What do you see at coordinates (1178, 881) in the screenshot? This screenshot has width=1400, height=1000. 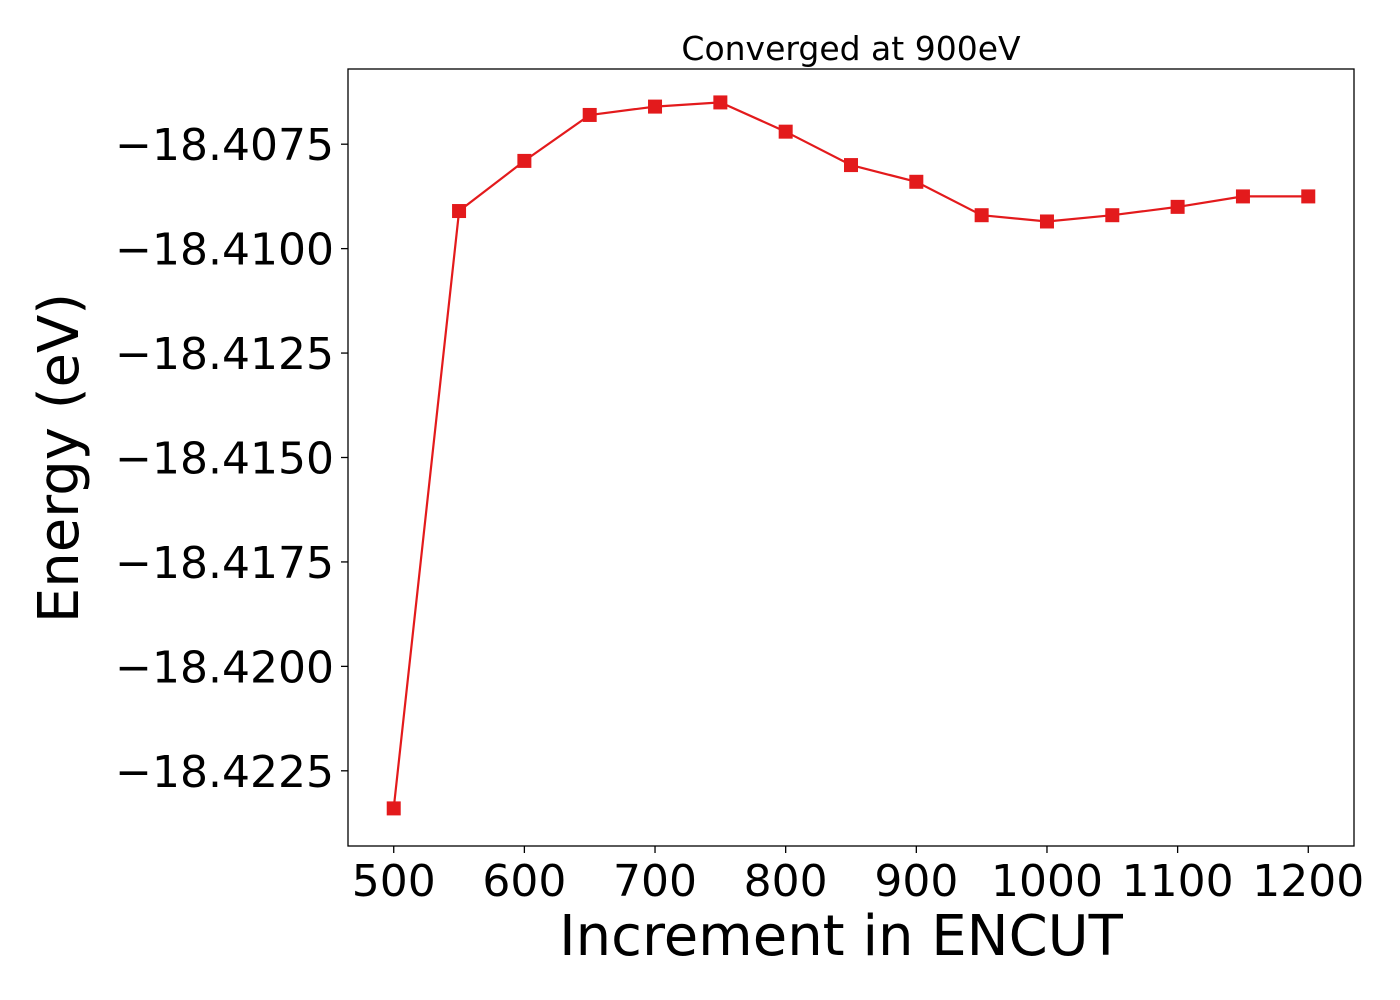 I see `x-tick-label: 1100` at bounding box center [1178, 881].